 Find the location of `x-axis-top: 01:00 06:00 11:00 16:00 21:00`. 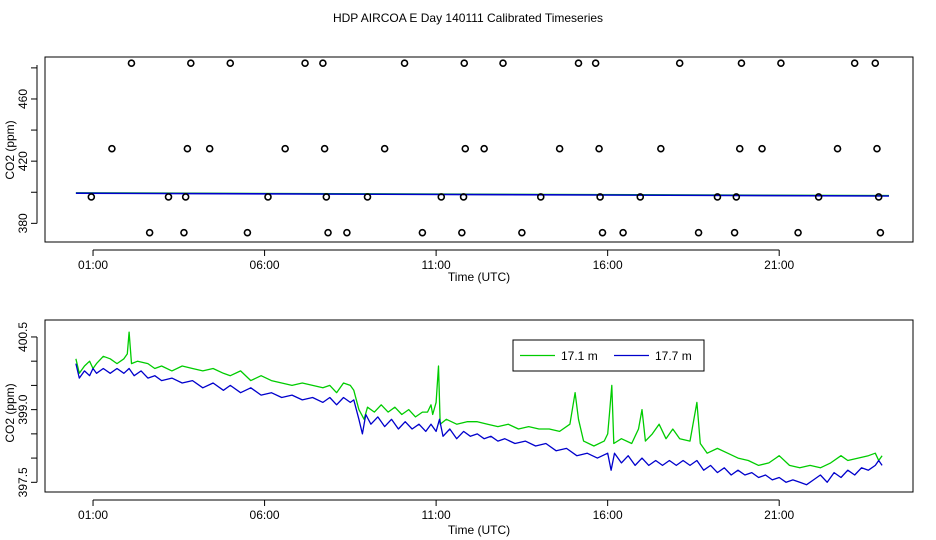

x-axis-top: 01:00 06:00 11:00 16:00 21:00 is located at coordinates (436, 260).